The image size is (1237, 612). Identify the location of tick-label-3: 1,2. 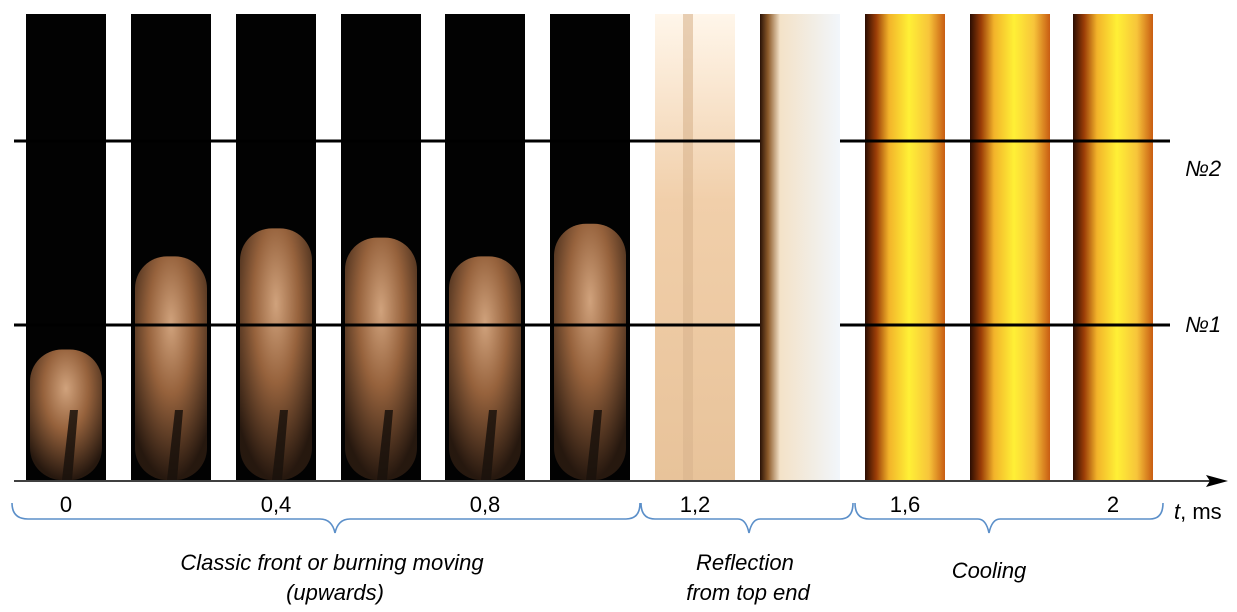
(695, 504).